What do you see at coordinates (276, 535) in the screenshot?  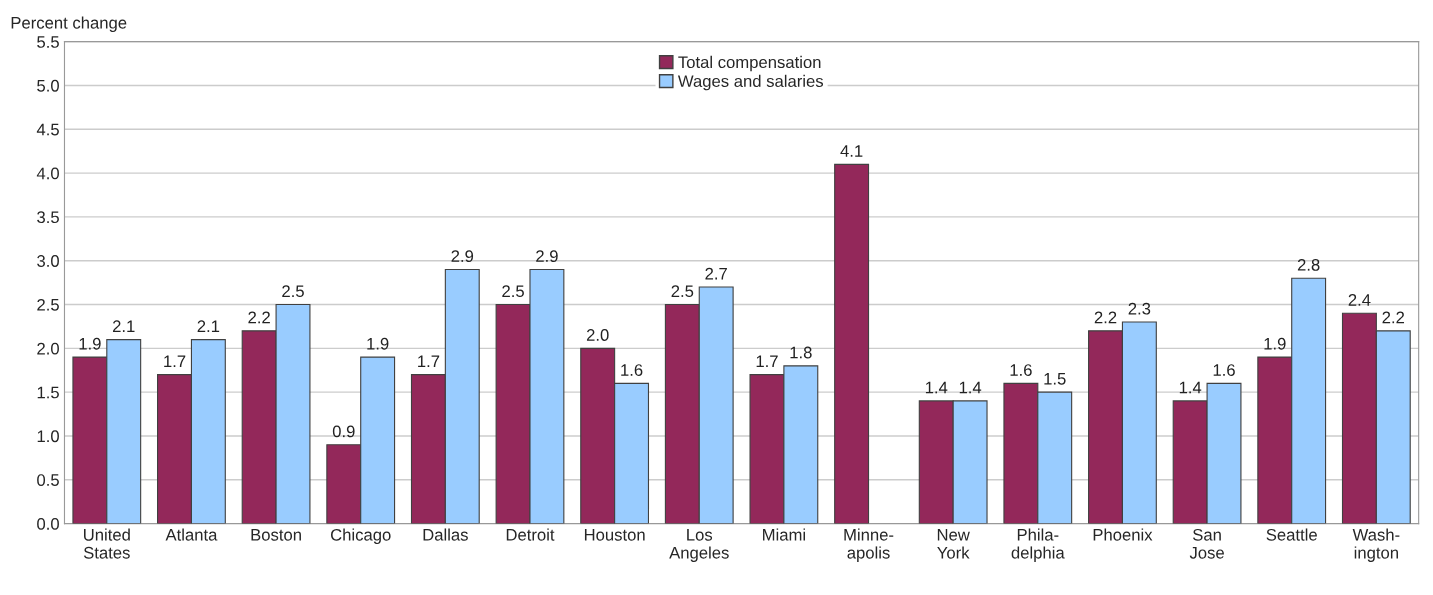 I see `x-tick-label: Boston` at bounding box center [276, 535].